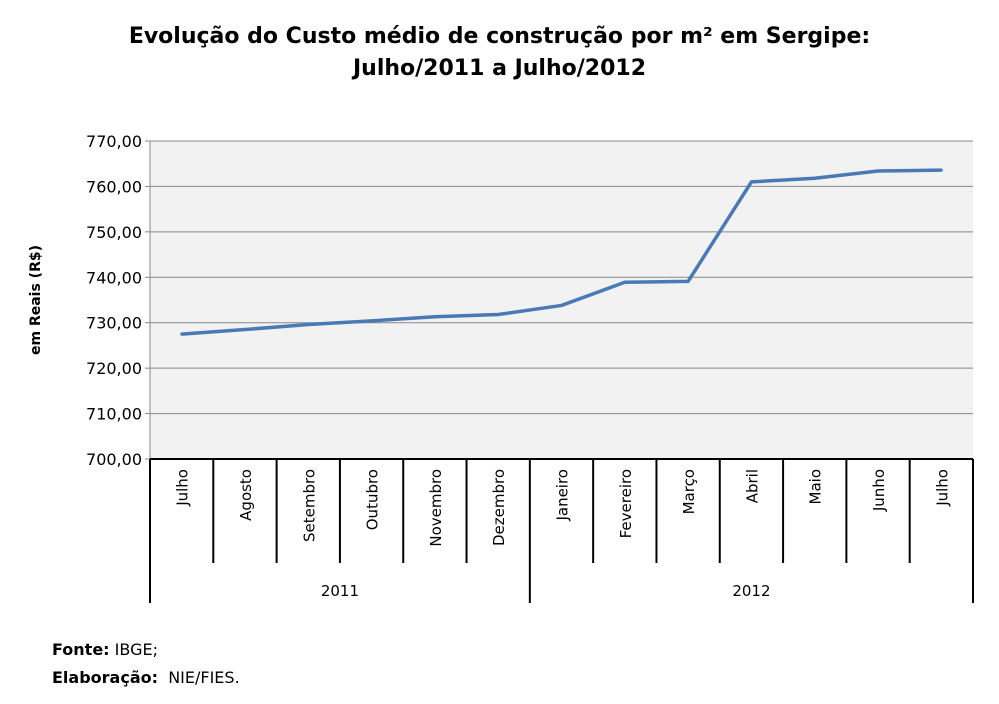 Image resolution: width=999 pixels, height=704 pixels. I want to click on elaboration-line: Elaboração: NIE/FIES., so click(146, 677).